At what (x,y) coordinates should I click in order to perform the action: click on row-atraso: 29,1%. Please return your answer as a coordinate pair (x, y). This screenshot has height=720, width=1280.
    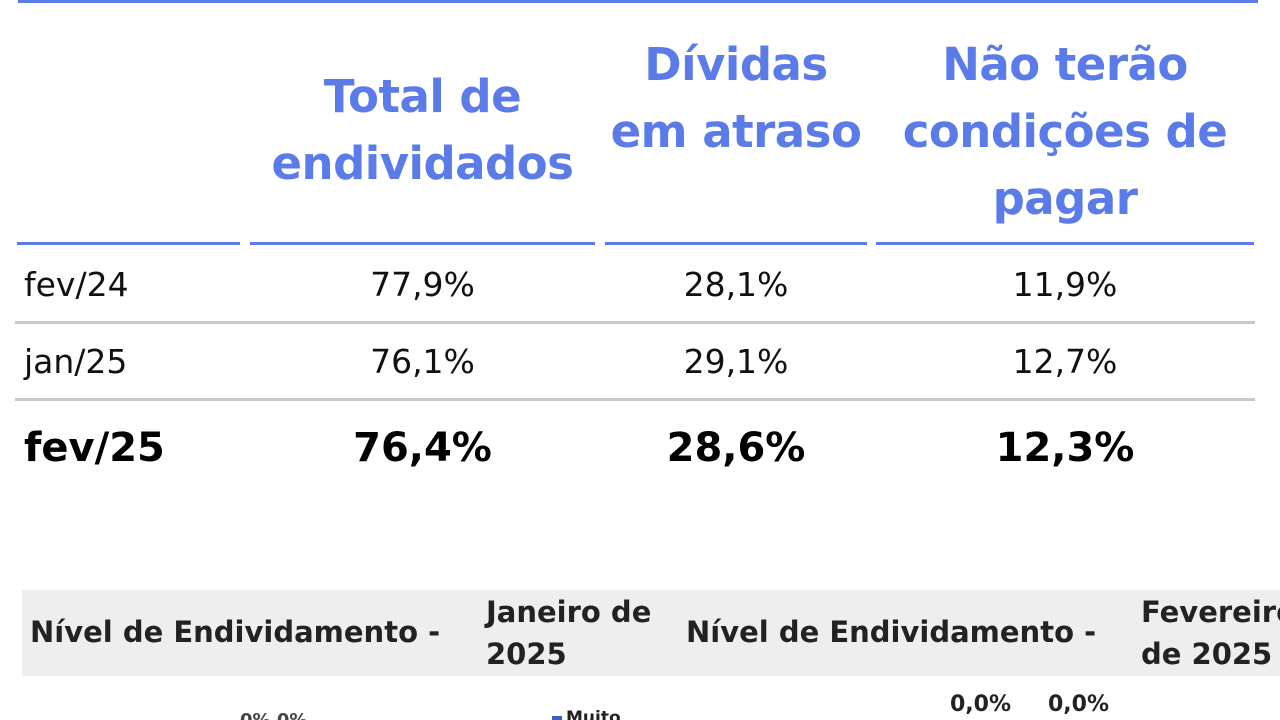
    Looking at the image, I should click on (736, 361).